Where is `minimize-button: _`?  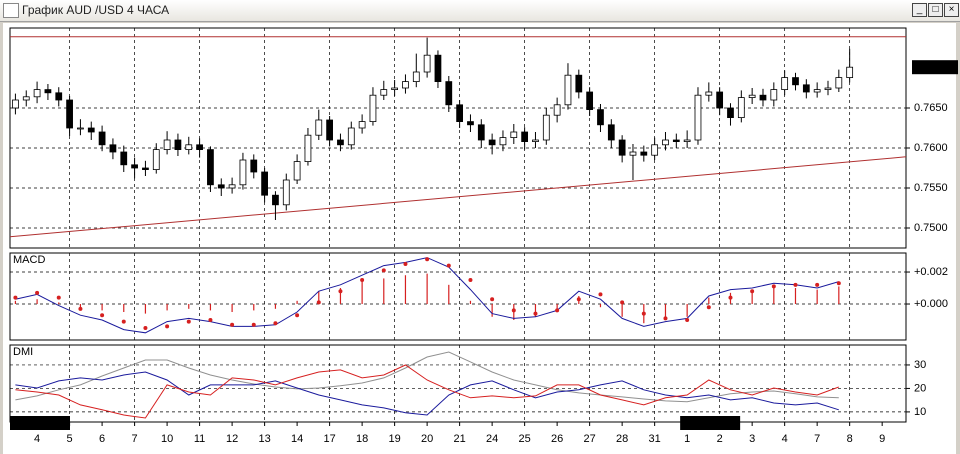
minimize-button: _ is located at coordinates (919, 10).